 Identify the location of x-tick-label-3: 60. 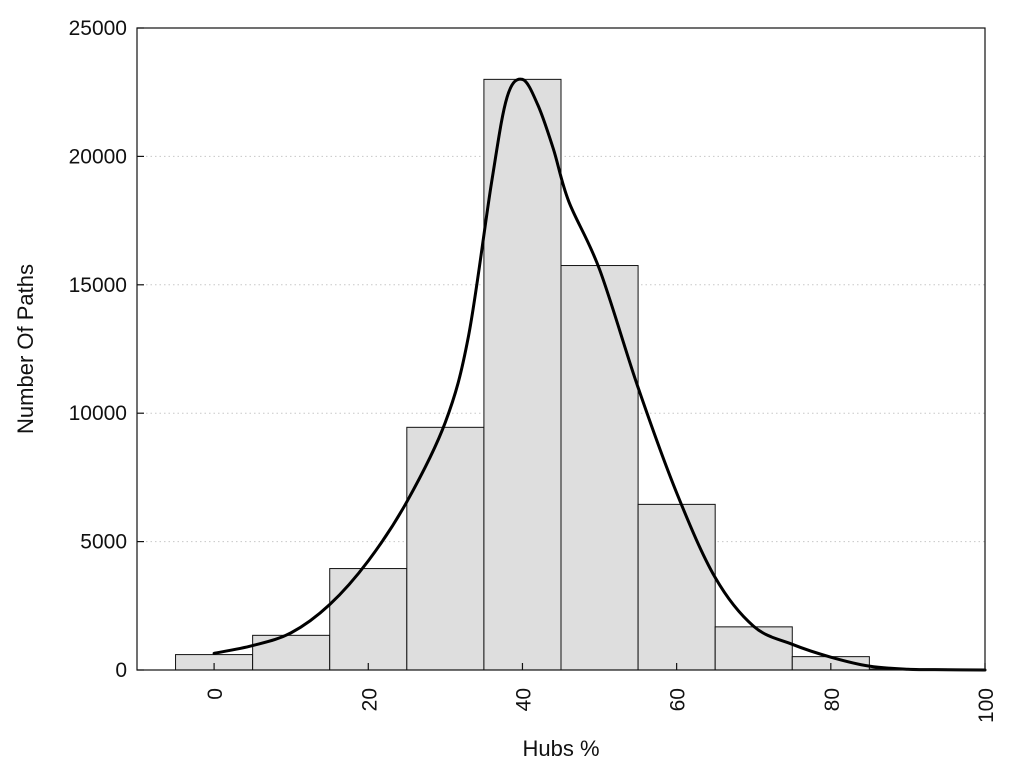
(678, 699).